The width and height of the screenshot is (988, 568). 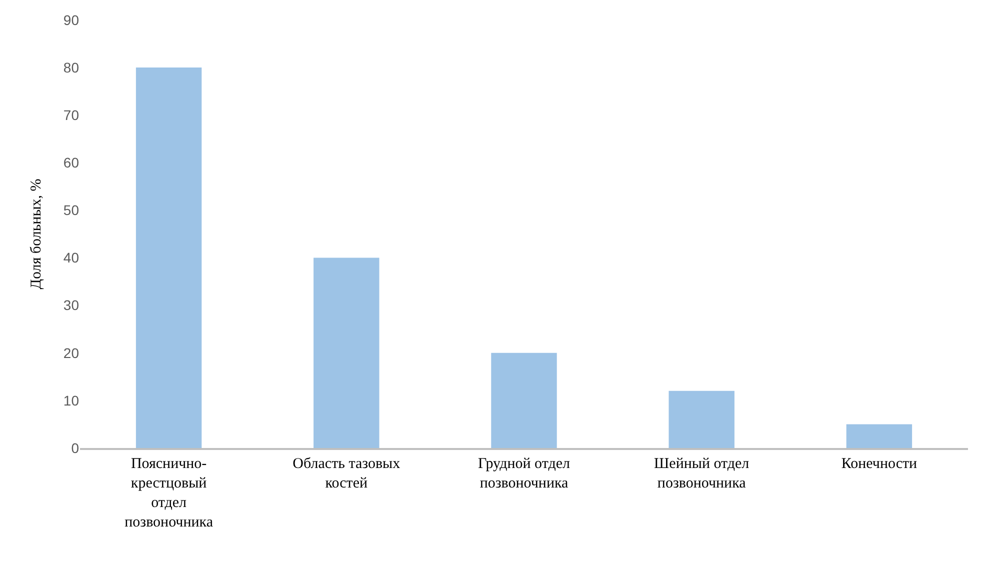 I want to click on y-tick-label: 70, so click(x=71, y=115).